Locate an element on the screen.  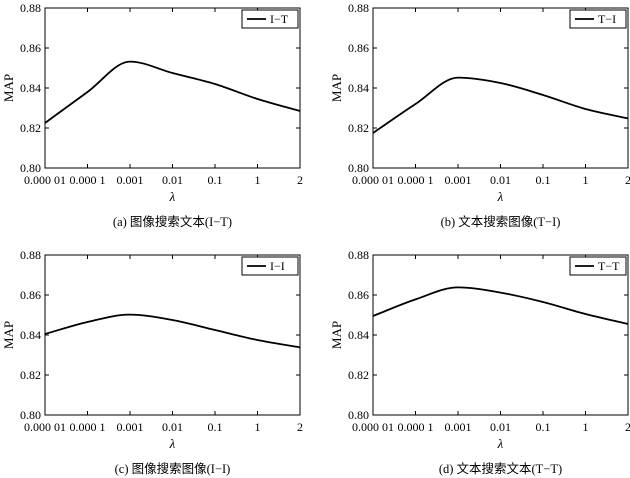
legend: T−T is located at coordinates (598, 266).